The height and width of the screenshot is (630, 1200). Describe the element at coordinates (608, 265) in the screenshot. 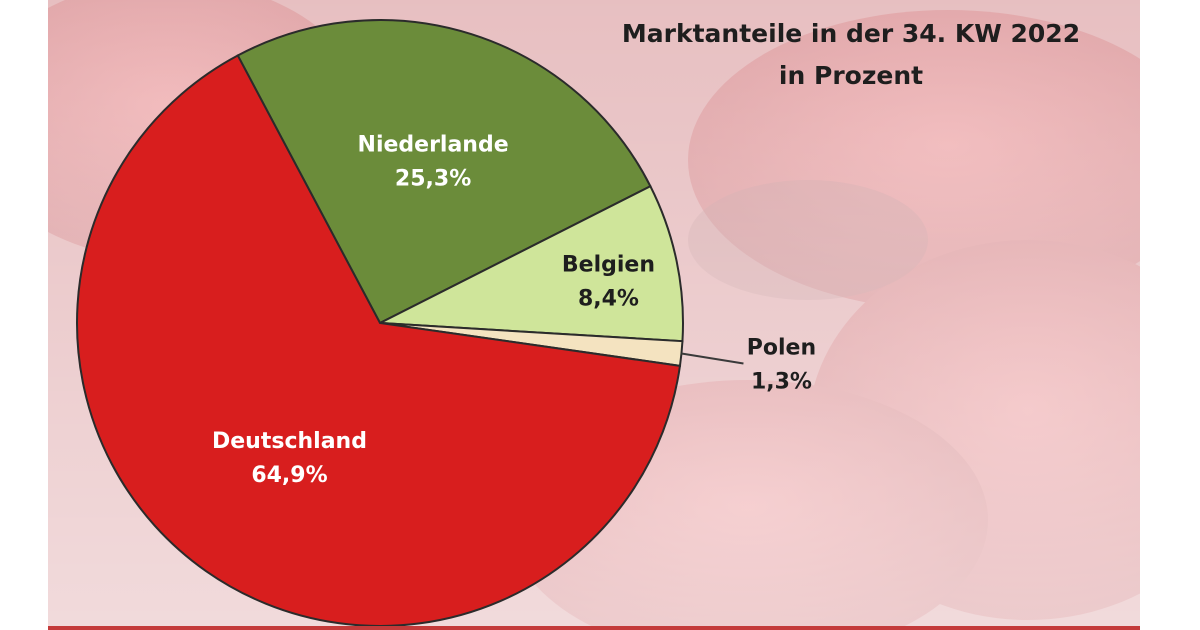

I see `slice-label-belgien: Belgien` at that location.